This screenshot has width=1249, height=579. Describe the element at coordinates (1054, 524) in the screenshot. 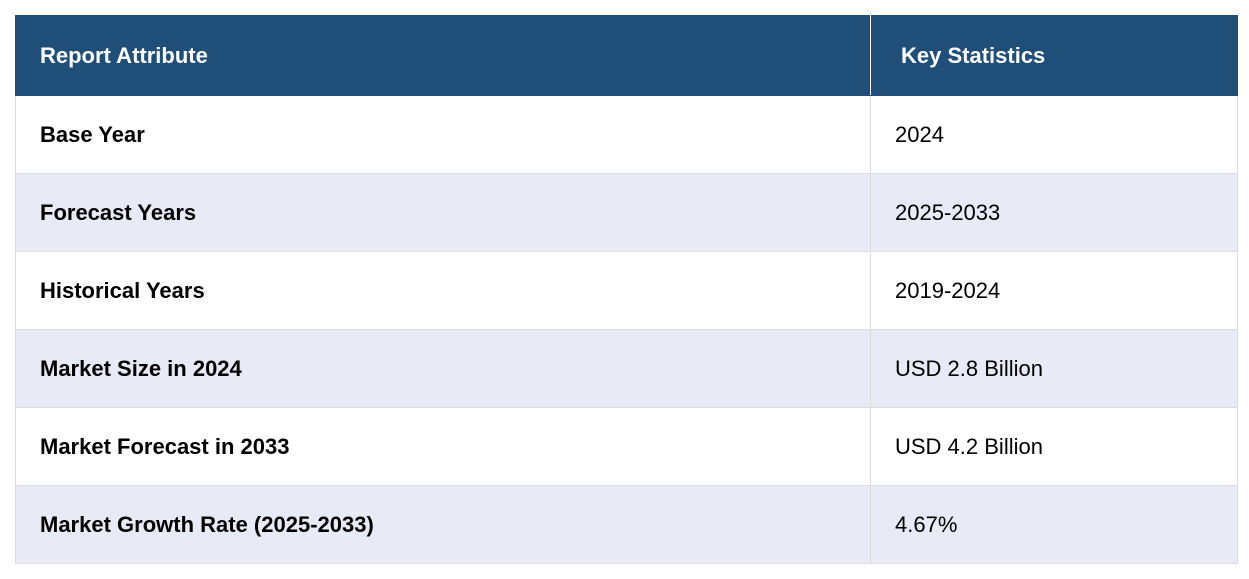

I see `row-value: 4.67%` at that location.